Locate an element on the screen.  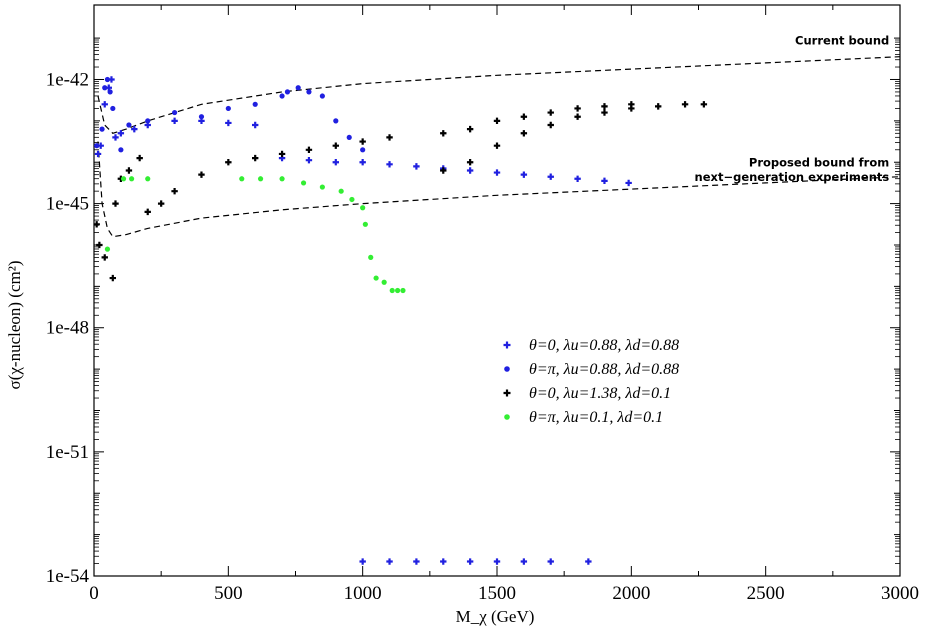
y-tick-label: 1e-54 is located at coordinates (68, 576).